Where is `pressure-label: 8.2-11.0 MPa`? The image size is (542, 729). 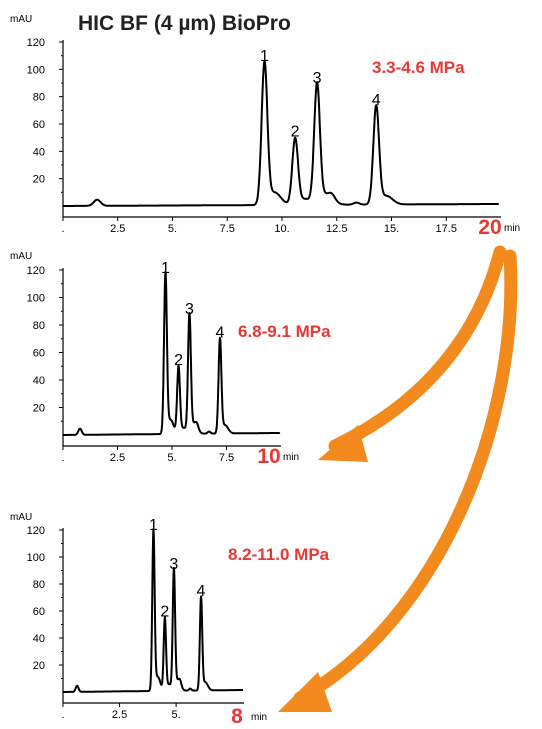
pressure-label: 8.2-11.0 MPa is located at coordinates (279, 554).